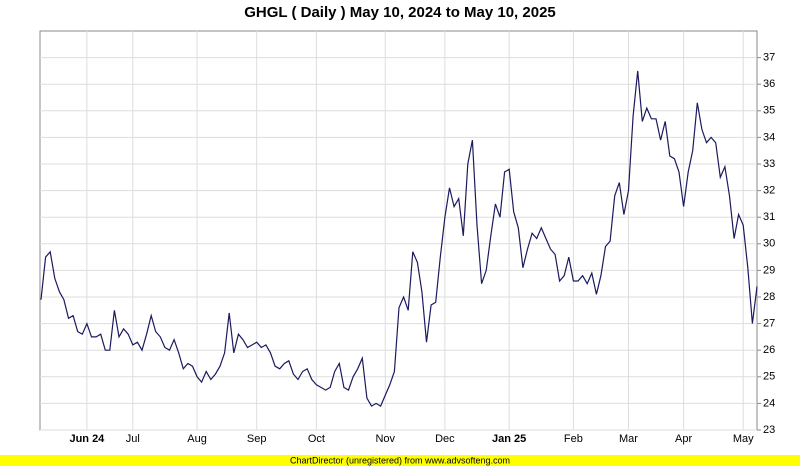  I want to click on y-tick-label: 33, so click(769, 164).